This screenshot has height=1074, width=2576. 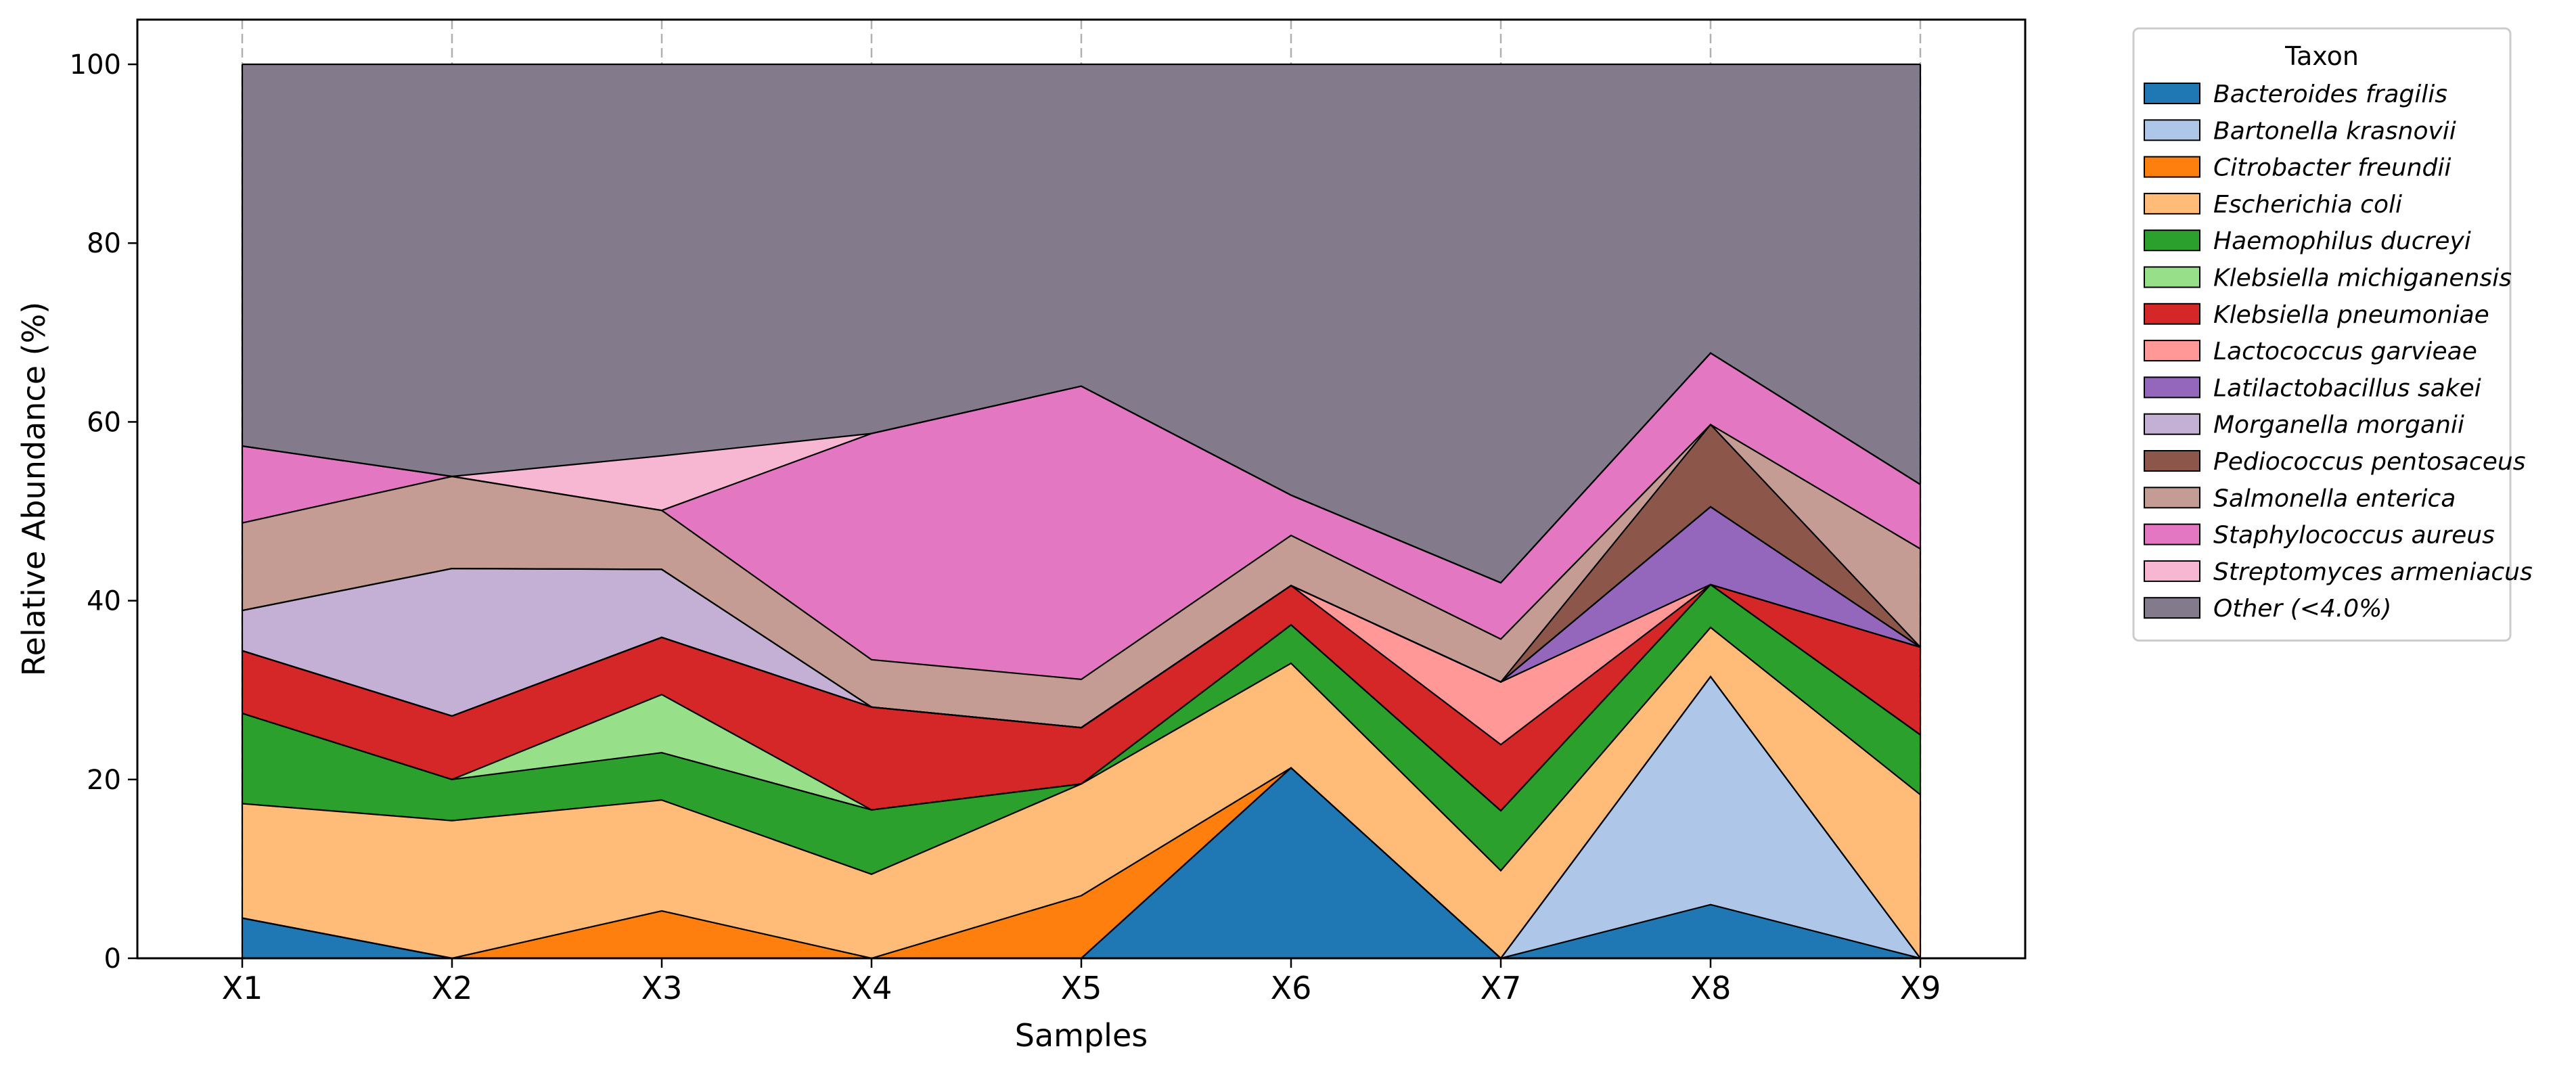 What do you see at coordinates (2334, 131) in the screenshot?
I see `legend-label-bartonella-krasnovii: Bartonella krasnovii` at bounding box center [2334, 131].